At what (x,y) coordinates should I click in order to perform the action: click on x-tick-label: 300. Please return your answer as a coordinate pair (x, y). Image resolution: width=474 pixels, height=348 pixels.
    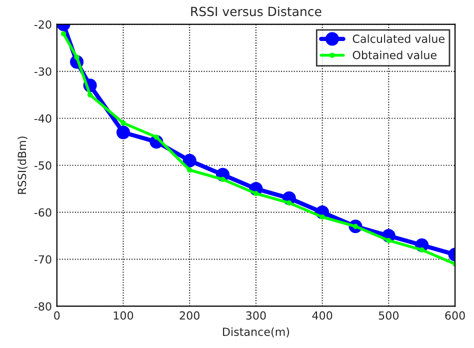
    Looking at the image, I should click on (256, 315).